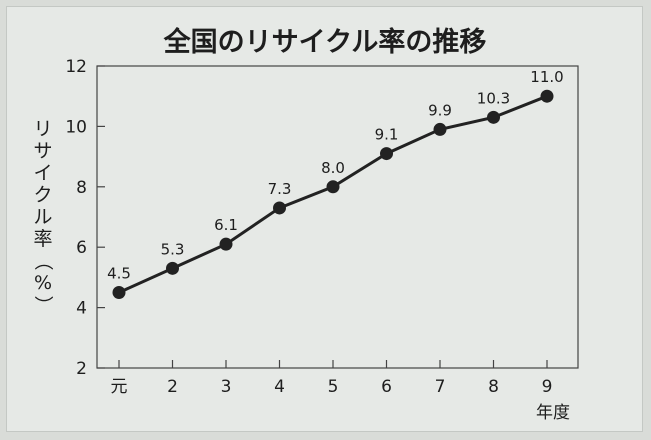  What do you see at coordinates (173, 249) in the screenshot?
I see `data-label: 5.3` at bounding box center [173, 249].